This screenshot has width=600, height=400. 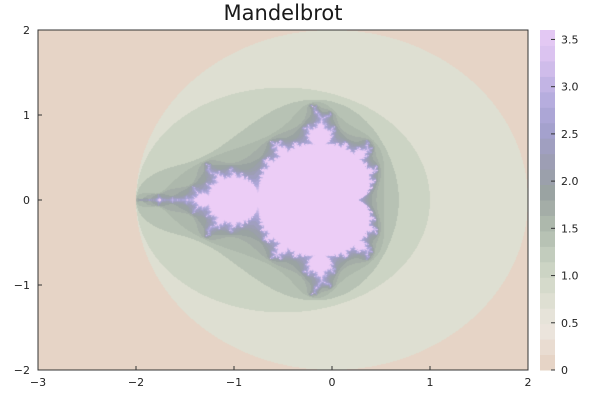 I want to click on colorbar-tick-label: 0, so click(x=564, y=370).